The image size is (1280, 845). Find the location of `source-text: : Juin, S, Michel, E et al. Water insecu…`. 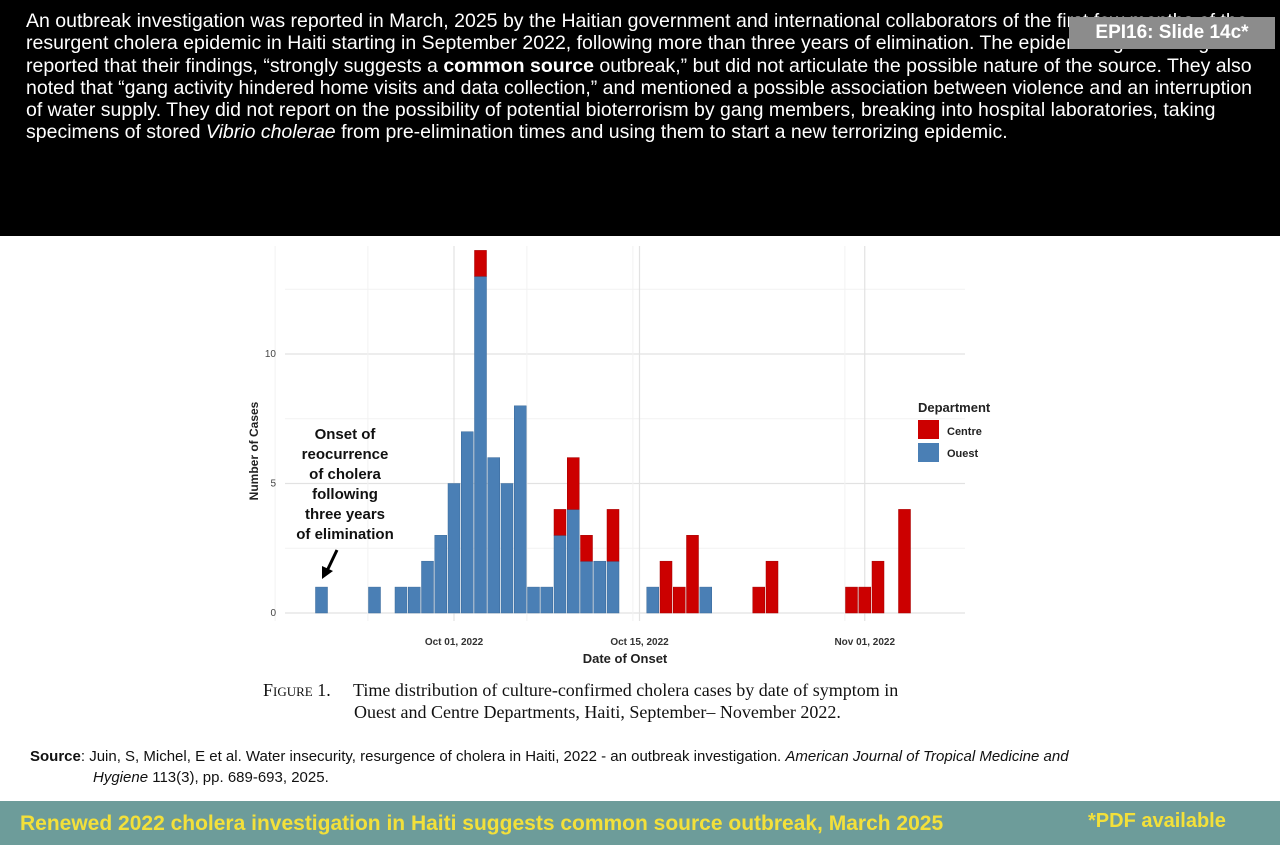

source-text: : Juin, S, Michel, E et al. Water insecu… is located at coordinates (433, 756).